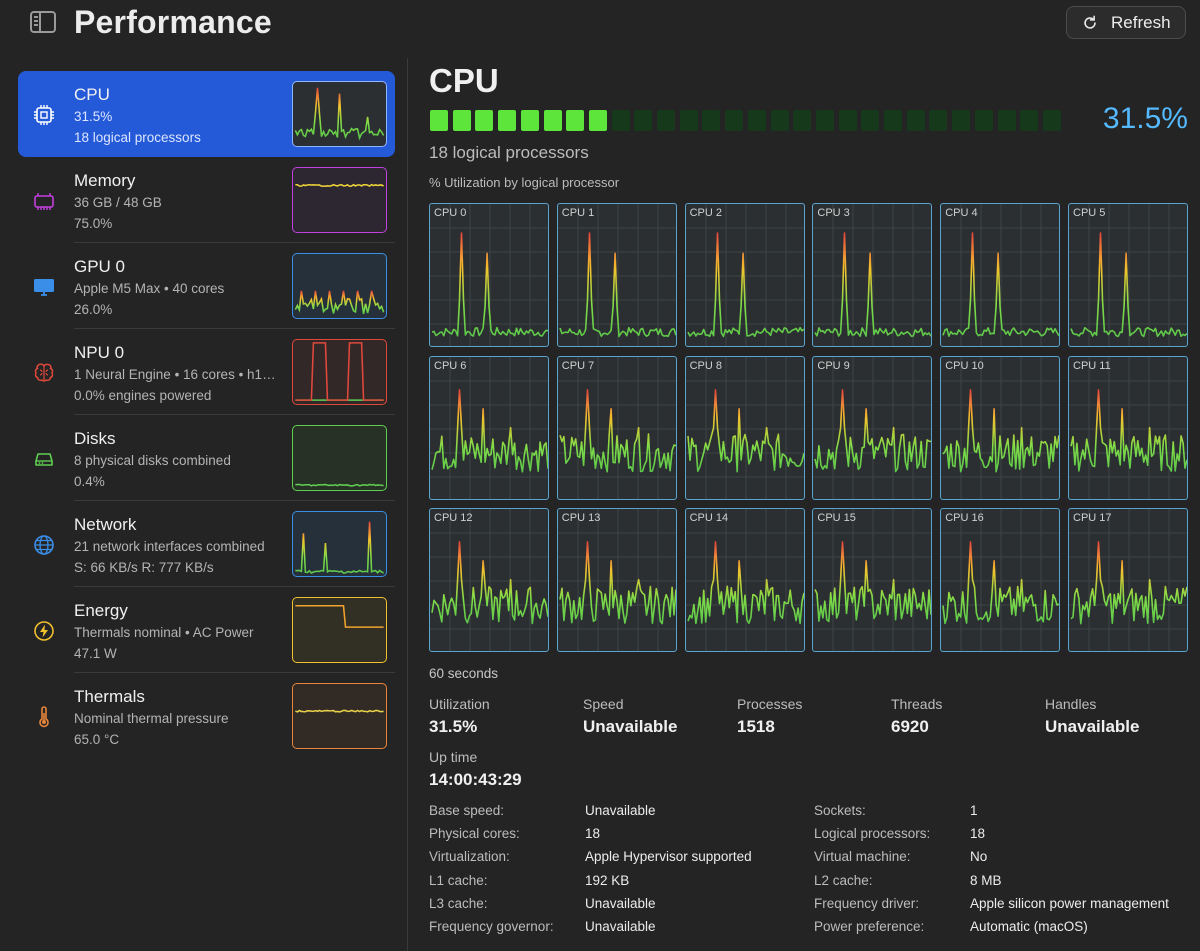 The width and height of the screenshot is (1200, 951). I want to click on sidebar-item-detail: Nominal thermal pressure, so click(151, 718).